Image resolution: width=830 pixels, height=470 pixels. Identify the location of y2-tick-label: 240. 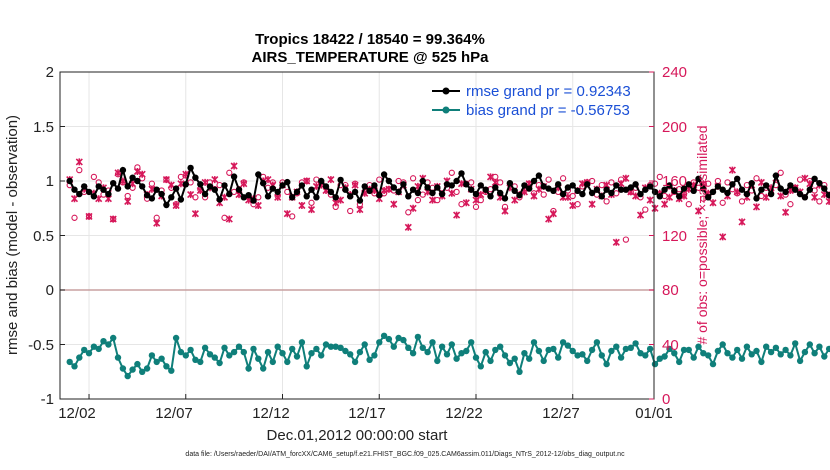
(674, 72).